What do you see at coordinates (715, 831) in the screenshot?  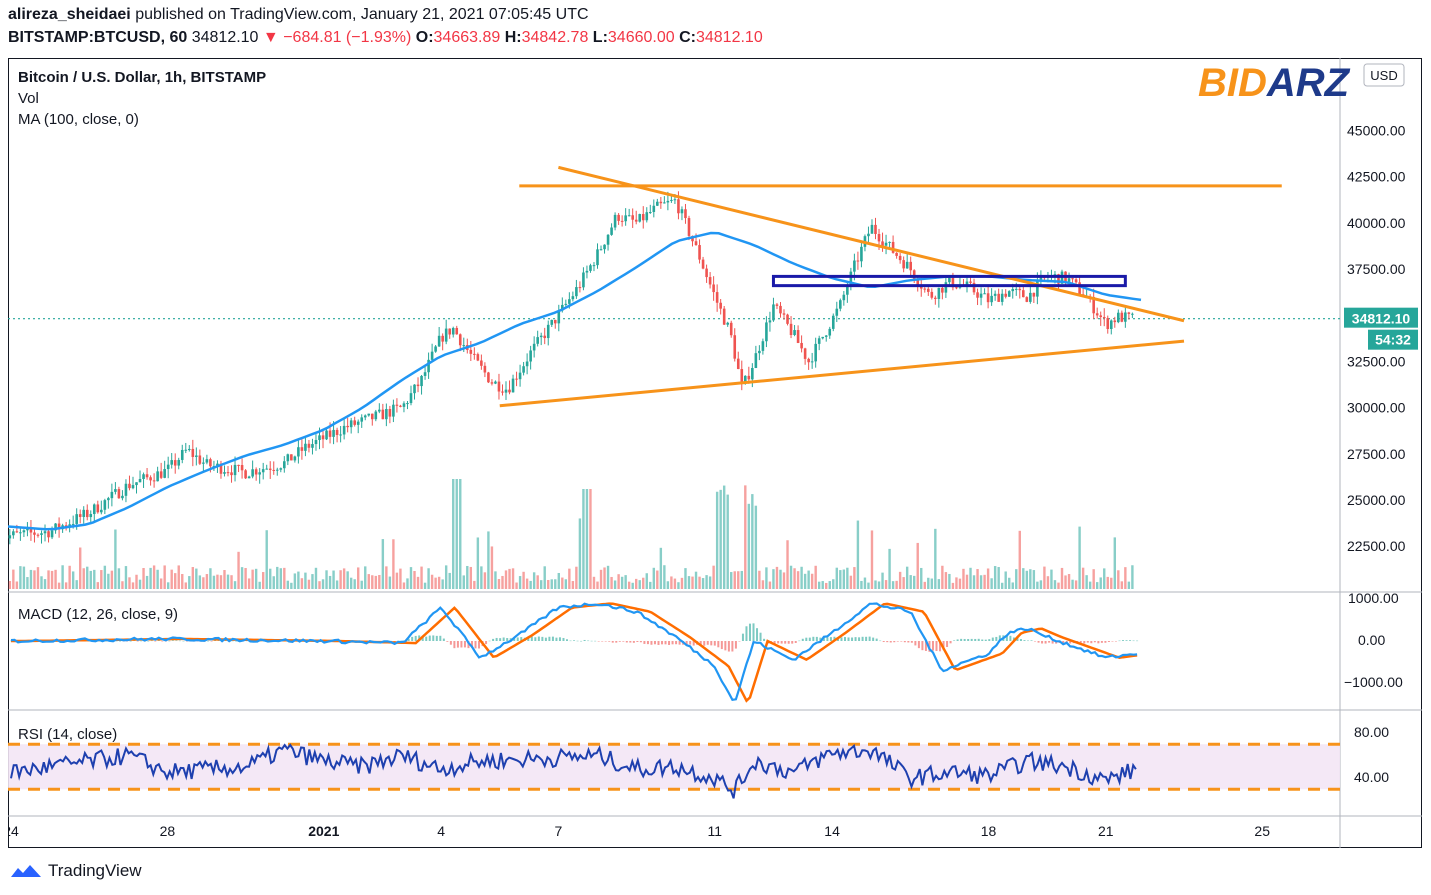 I see `time-tick: 11` at bounding box center [715, 831].